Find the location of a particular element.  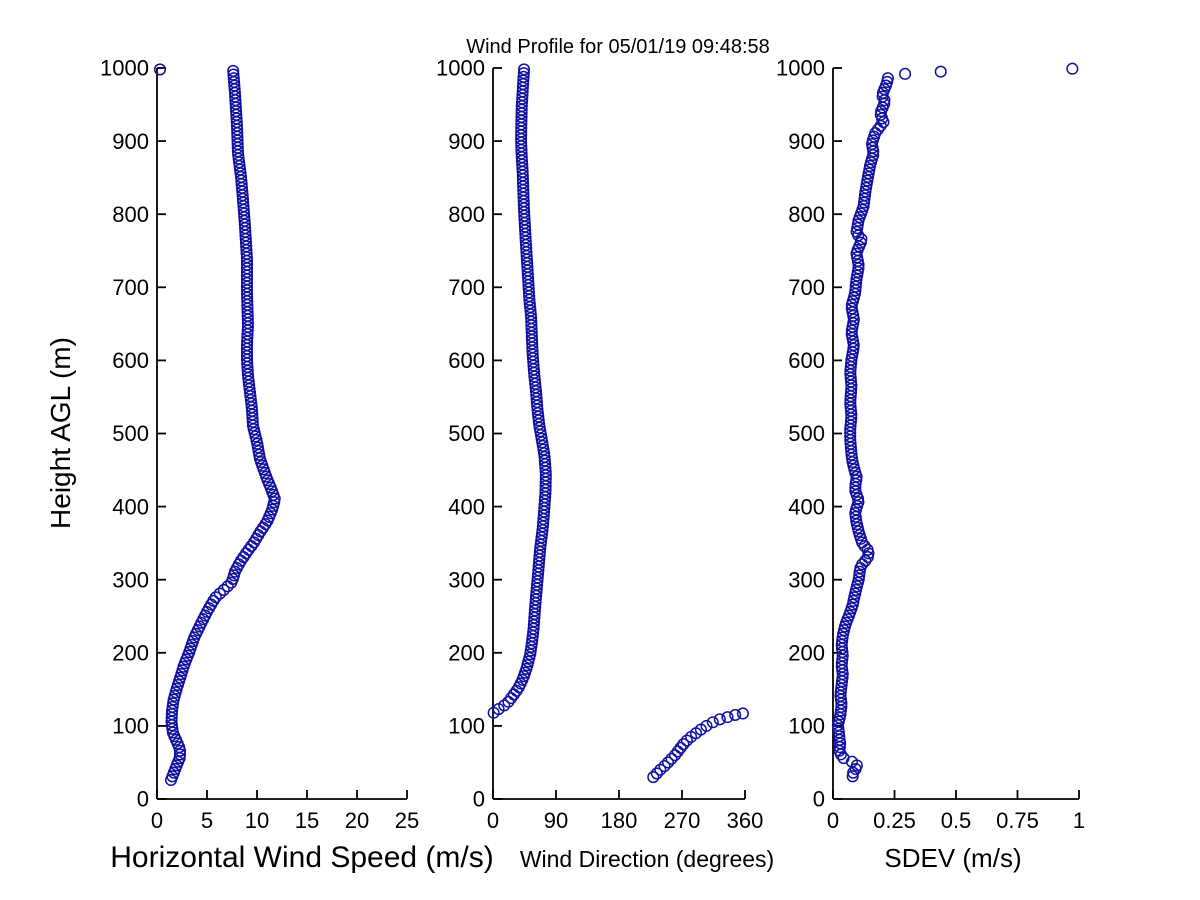

x-tick-label: 25 is located at coordinates (407, 820).